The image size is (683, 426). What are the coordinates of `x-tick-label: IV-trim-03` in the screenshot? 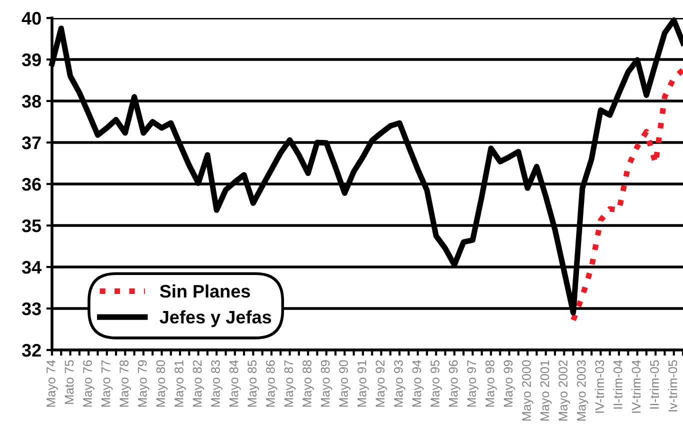 It's located at (599, 386).